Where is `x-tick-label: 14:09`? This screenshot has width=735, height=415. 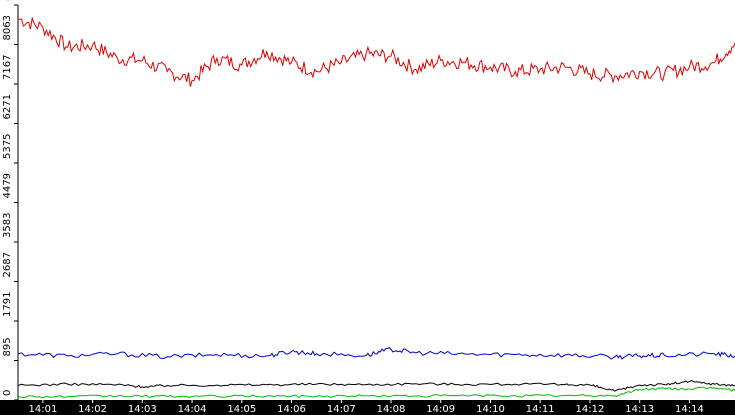 x-tick-label: 14:09 is located at coordinates (440, 409).